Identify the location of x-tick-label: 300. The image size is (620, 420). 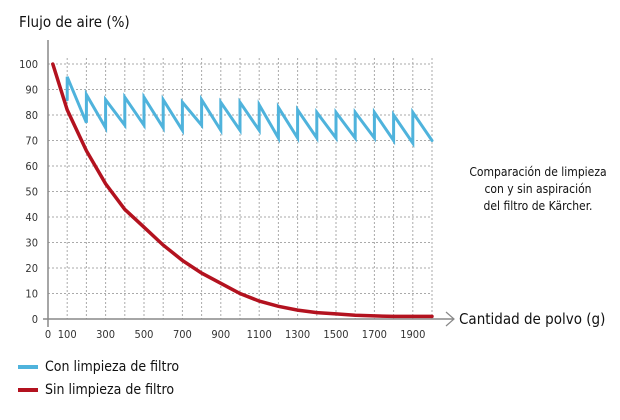
(105, 334).